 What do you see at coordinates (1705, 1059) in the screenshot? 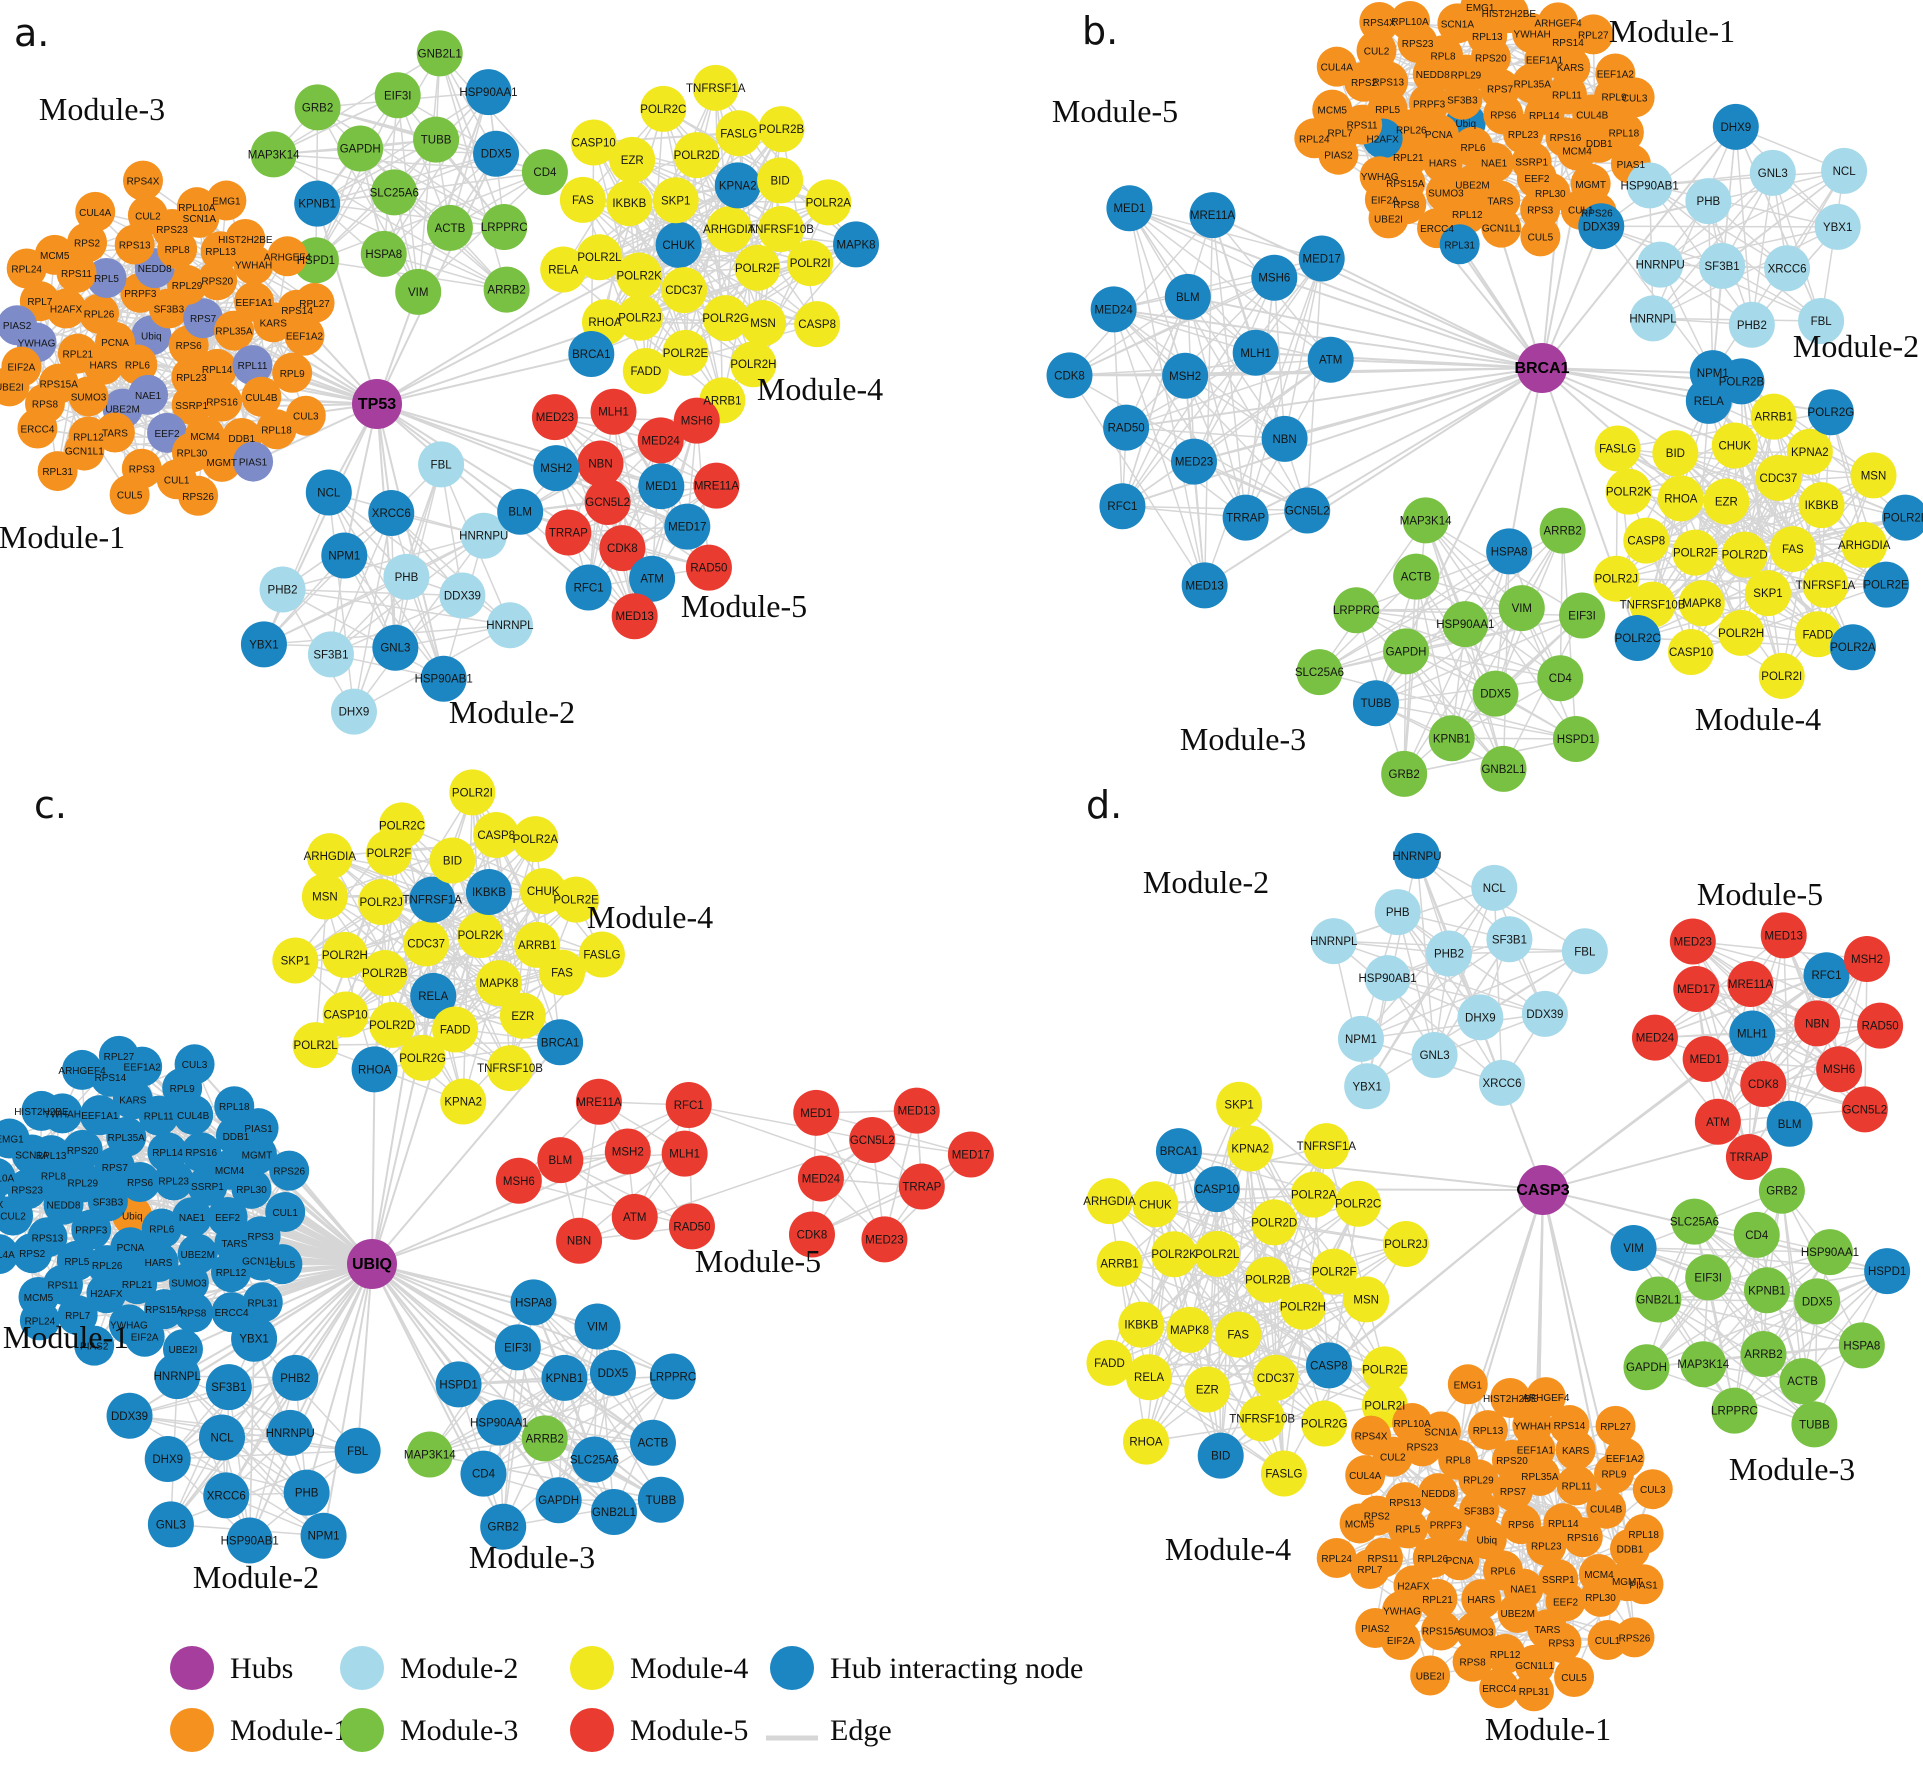
I see `node-MED1` at bounding box center [1705, 1059].